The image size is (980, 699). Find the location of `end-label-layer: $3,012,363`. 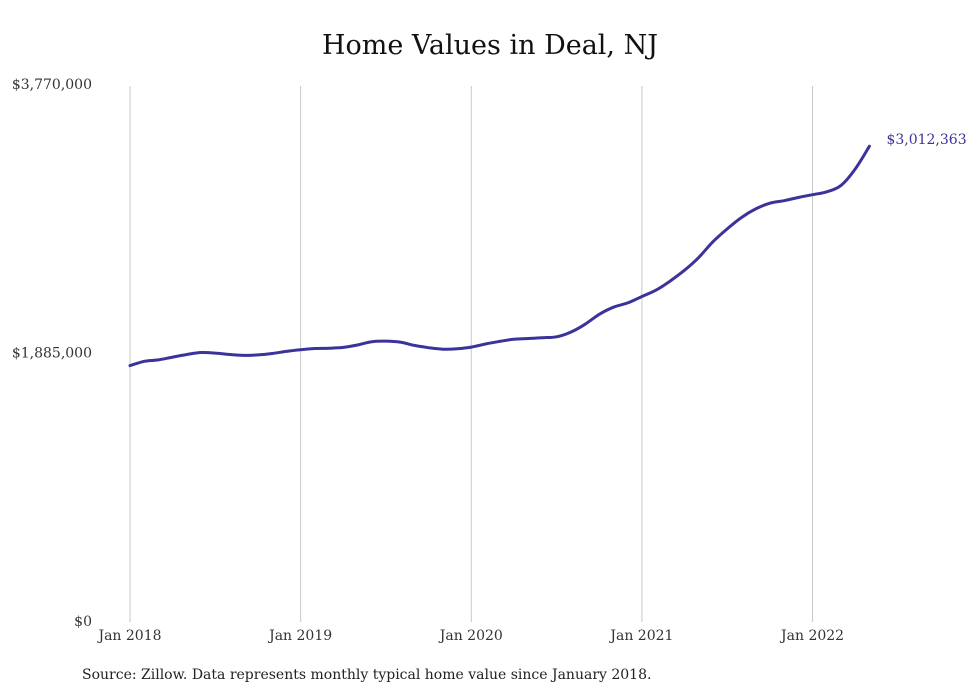

end-label-layer: $3,012,363 is located at coordinates (926, 140).